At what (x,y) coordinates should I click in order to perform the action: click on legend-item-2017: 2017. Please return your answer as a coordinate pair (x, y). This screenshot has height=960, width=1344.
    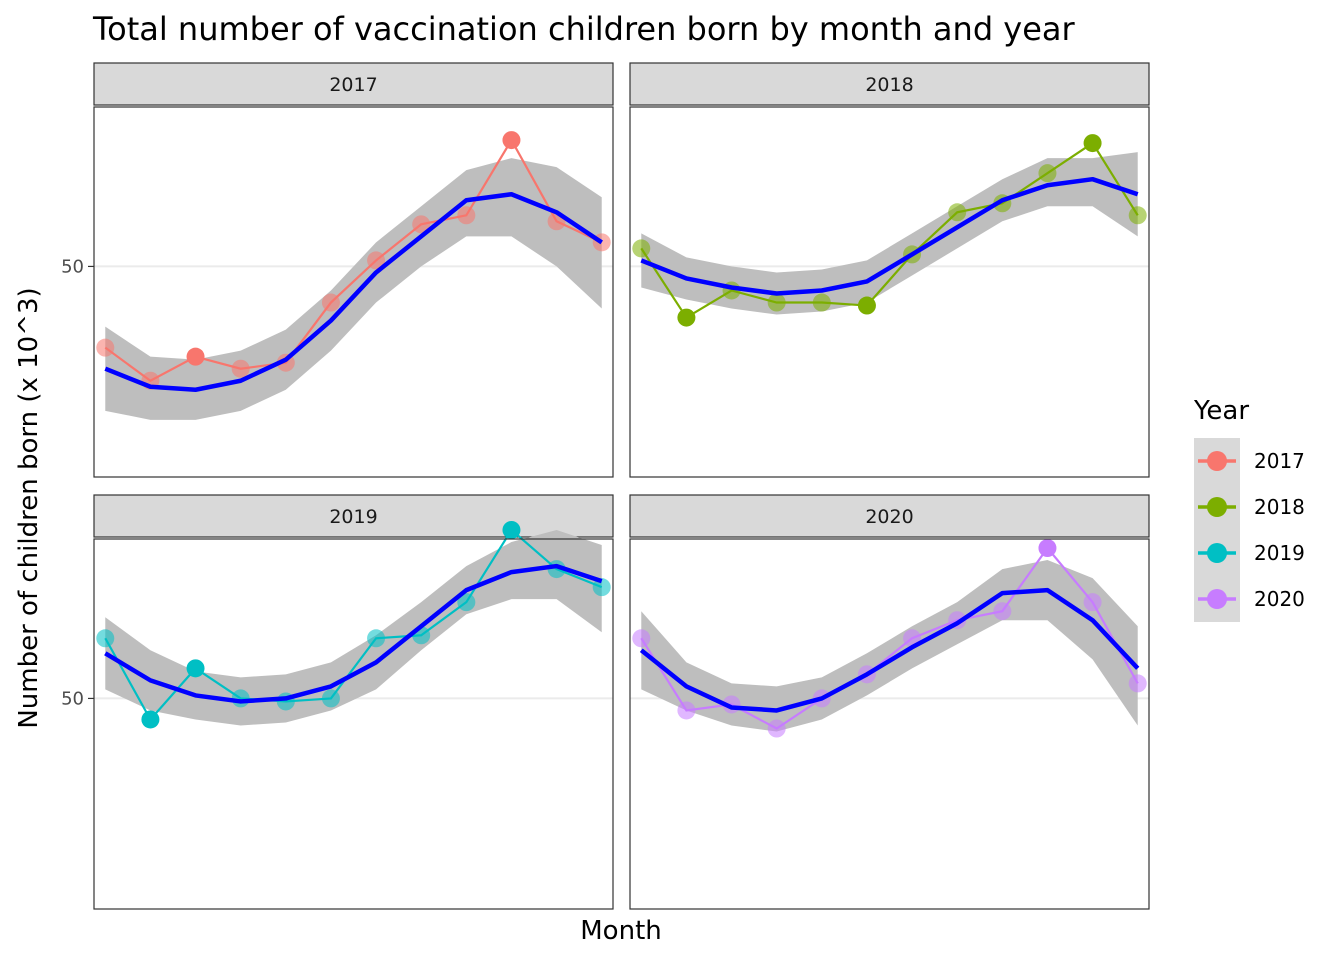
    Looking at the image, I should click on (1251, 461).